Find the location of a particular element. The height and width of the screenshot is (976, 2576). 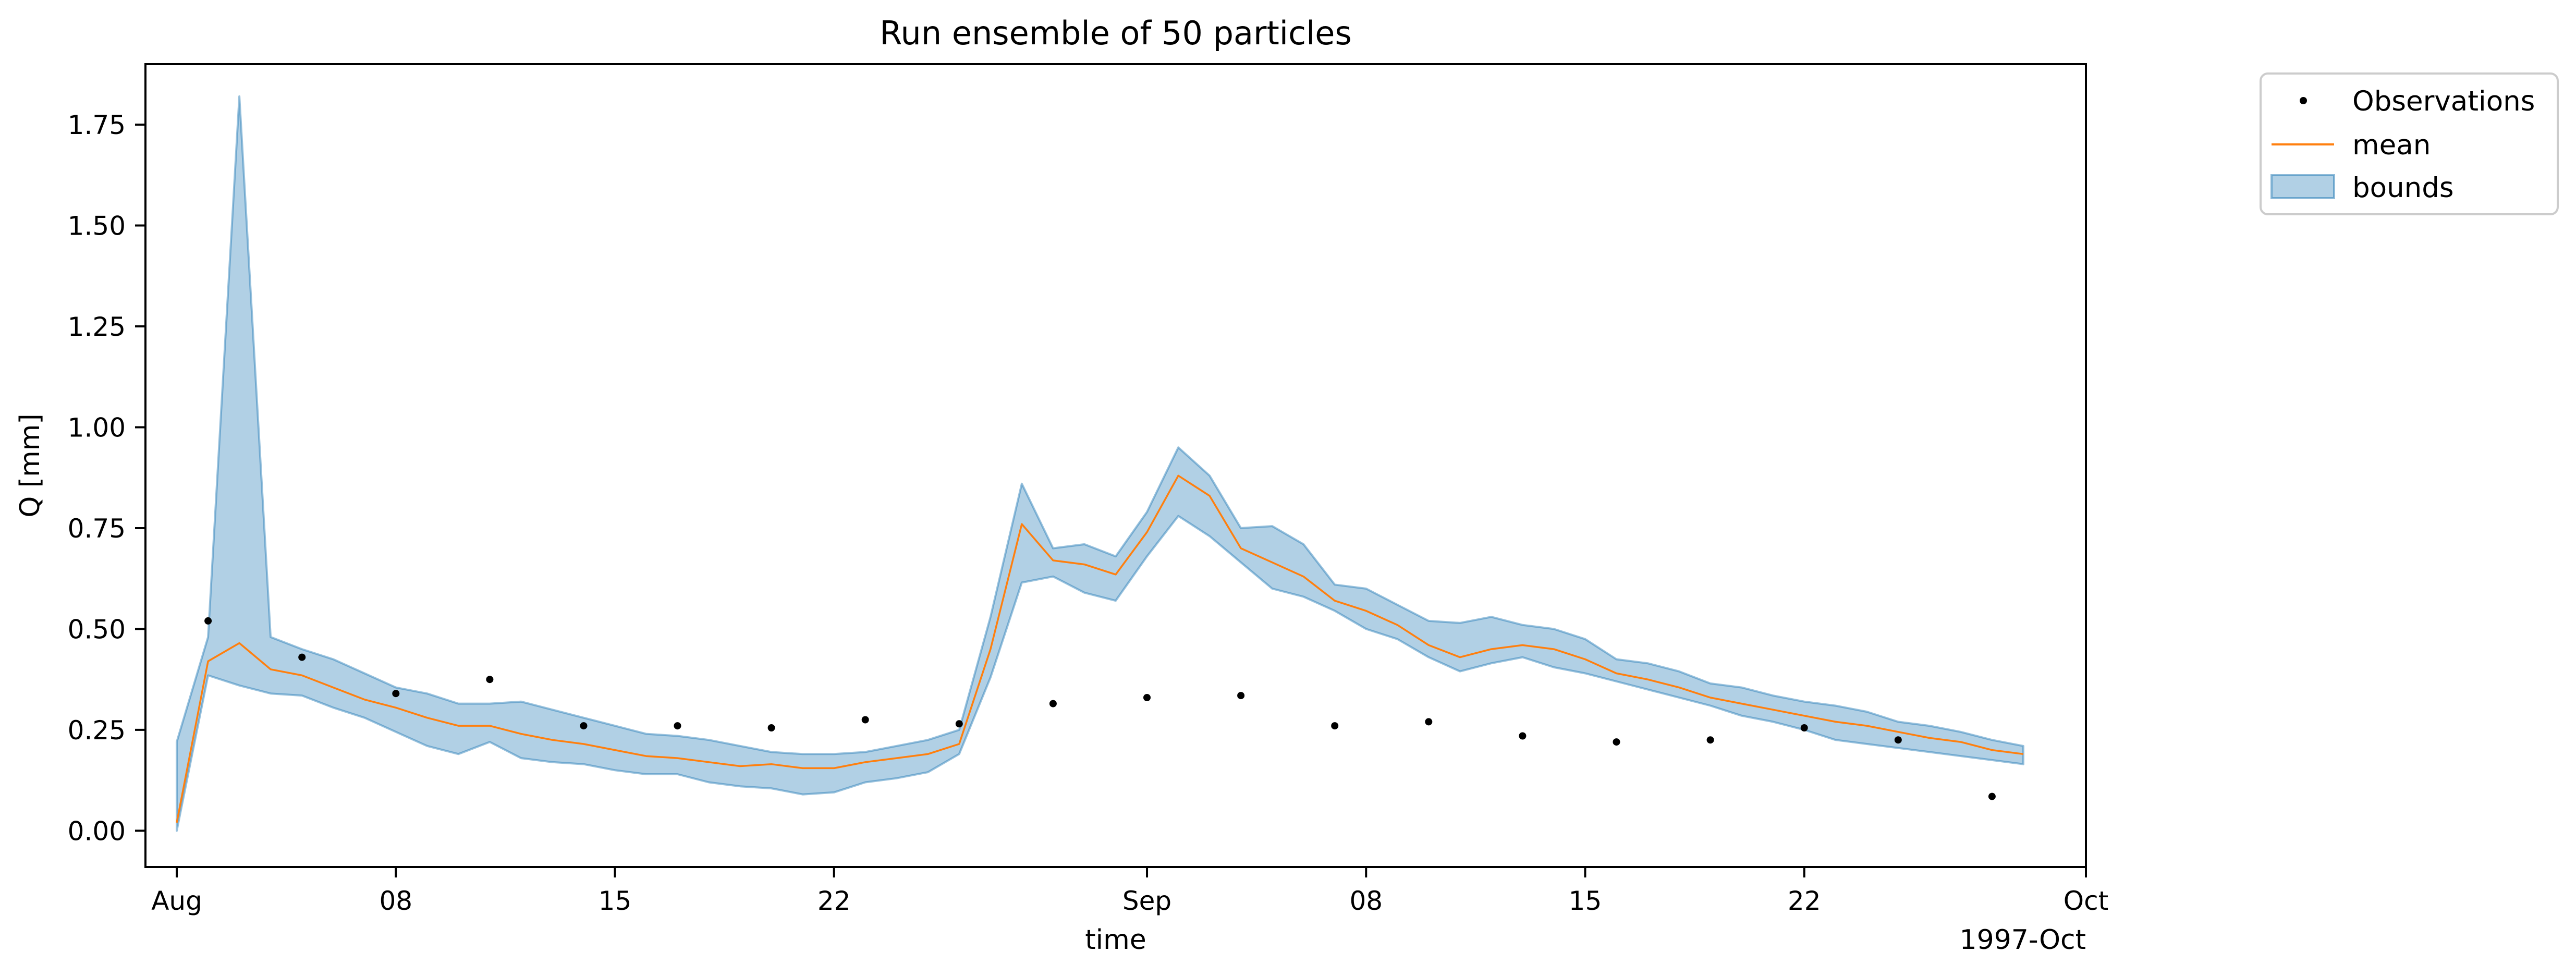

x-axis-ticks: Aug 08 15 22 Sep 08 15 22 Oct is located at coordinates (1129, 891).